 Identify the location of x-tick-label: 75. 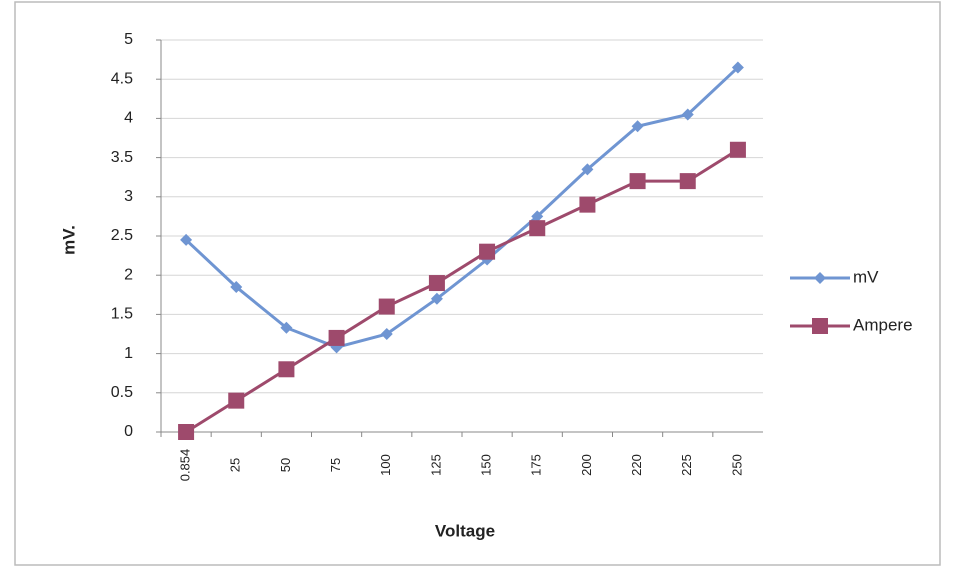
(335, 465).